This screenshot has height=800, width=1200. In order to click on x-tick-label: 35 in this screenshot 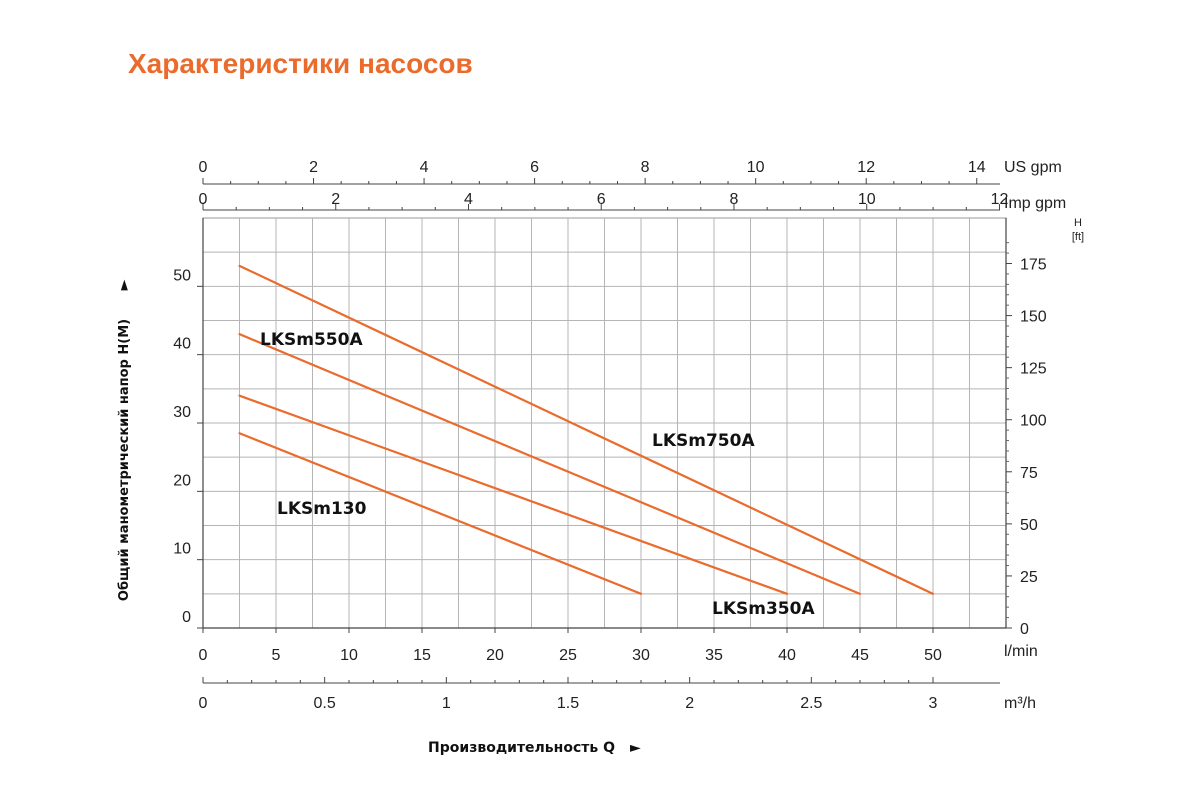, I will do `click(714, 655)`.